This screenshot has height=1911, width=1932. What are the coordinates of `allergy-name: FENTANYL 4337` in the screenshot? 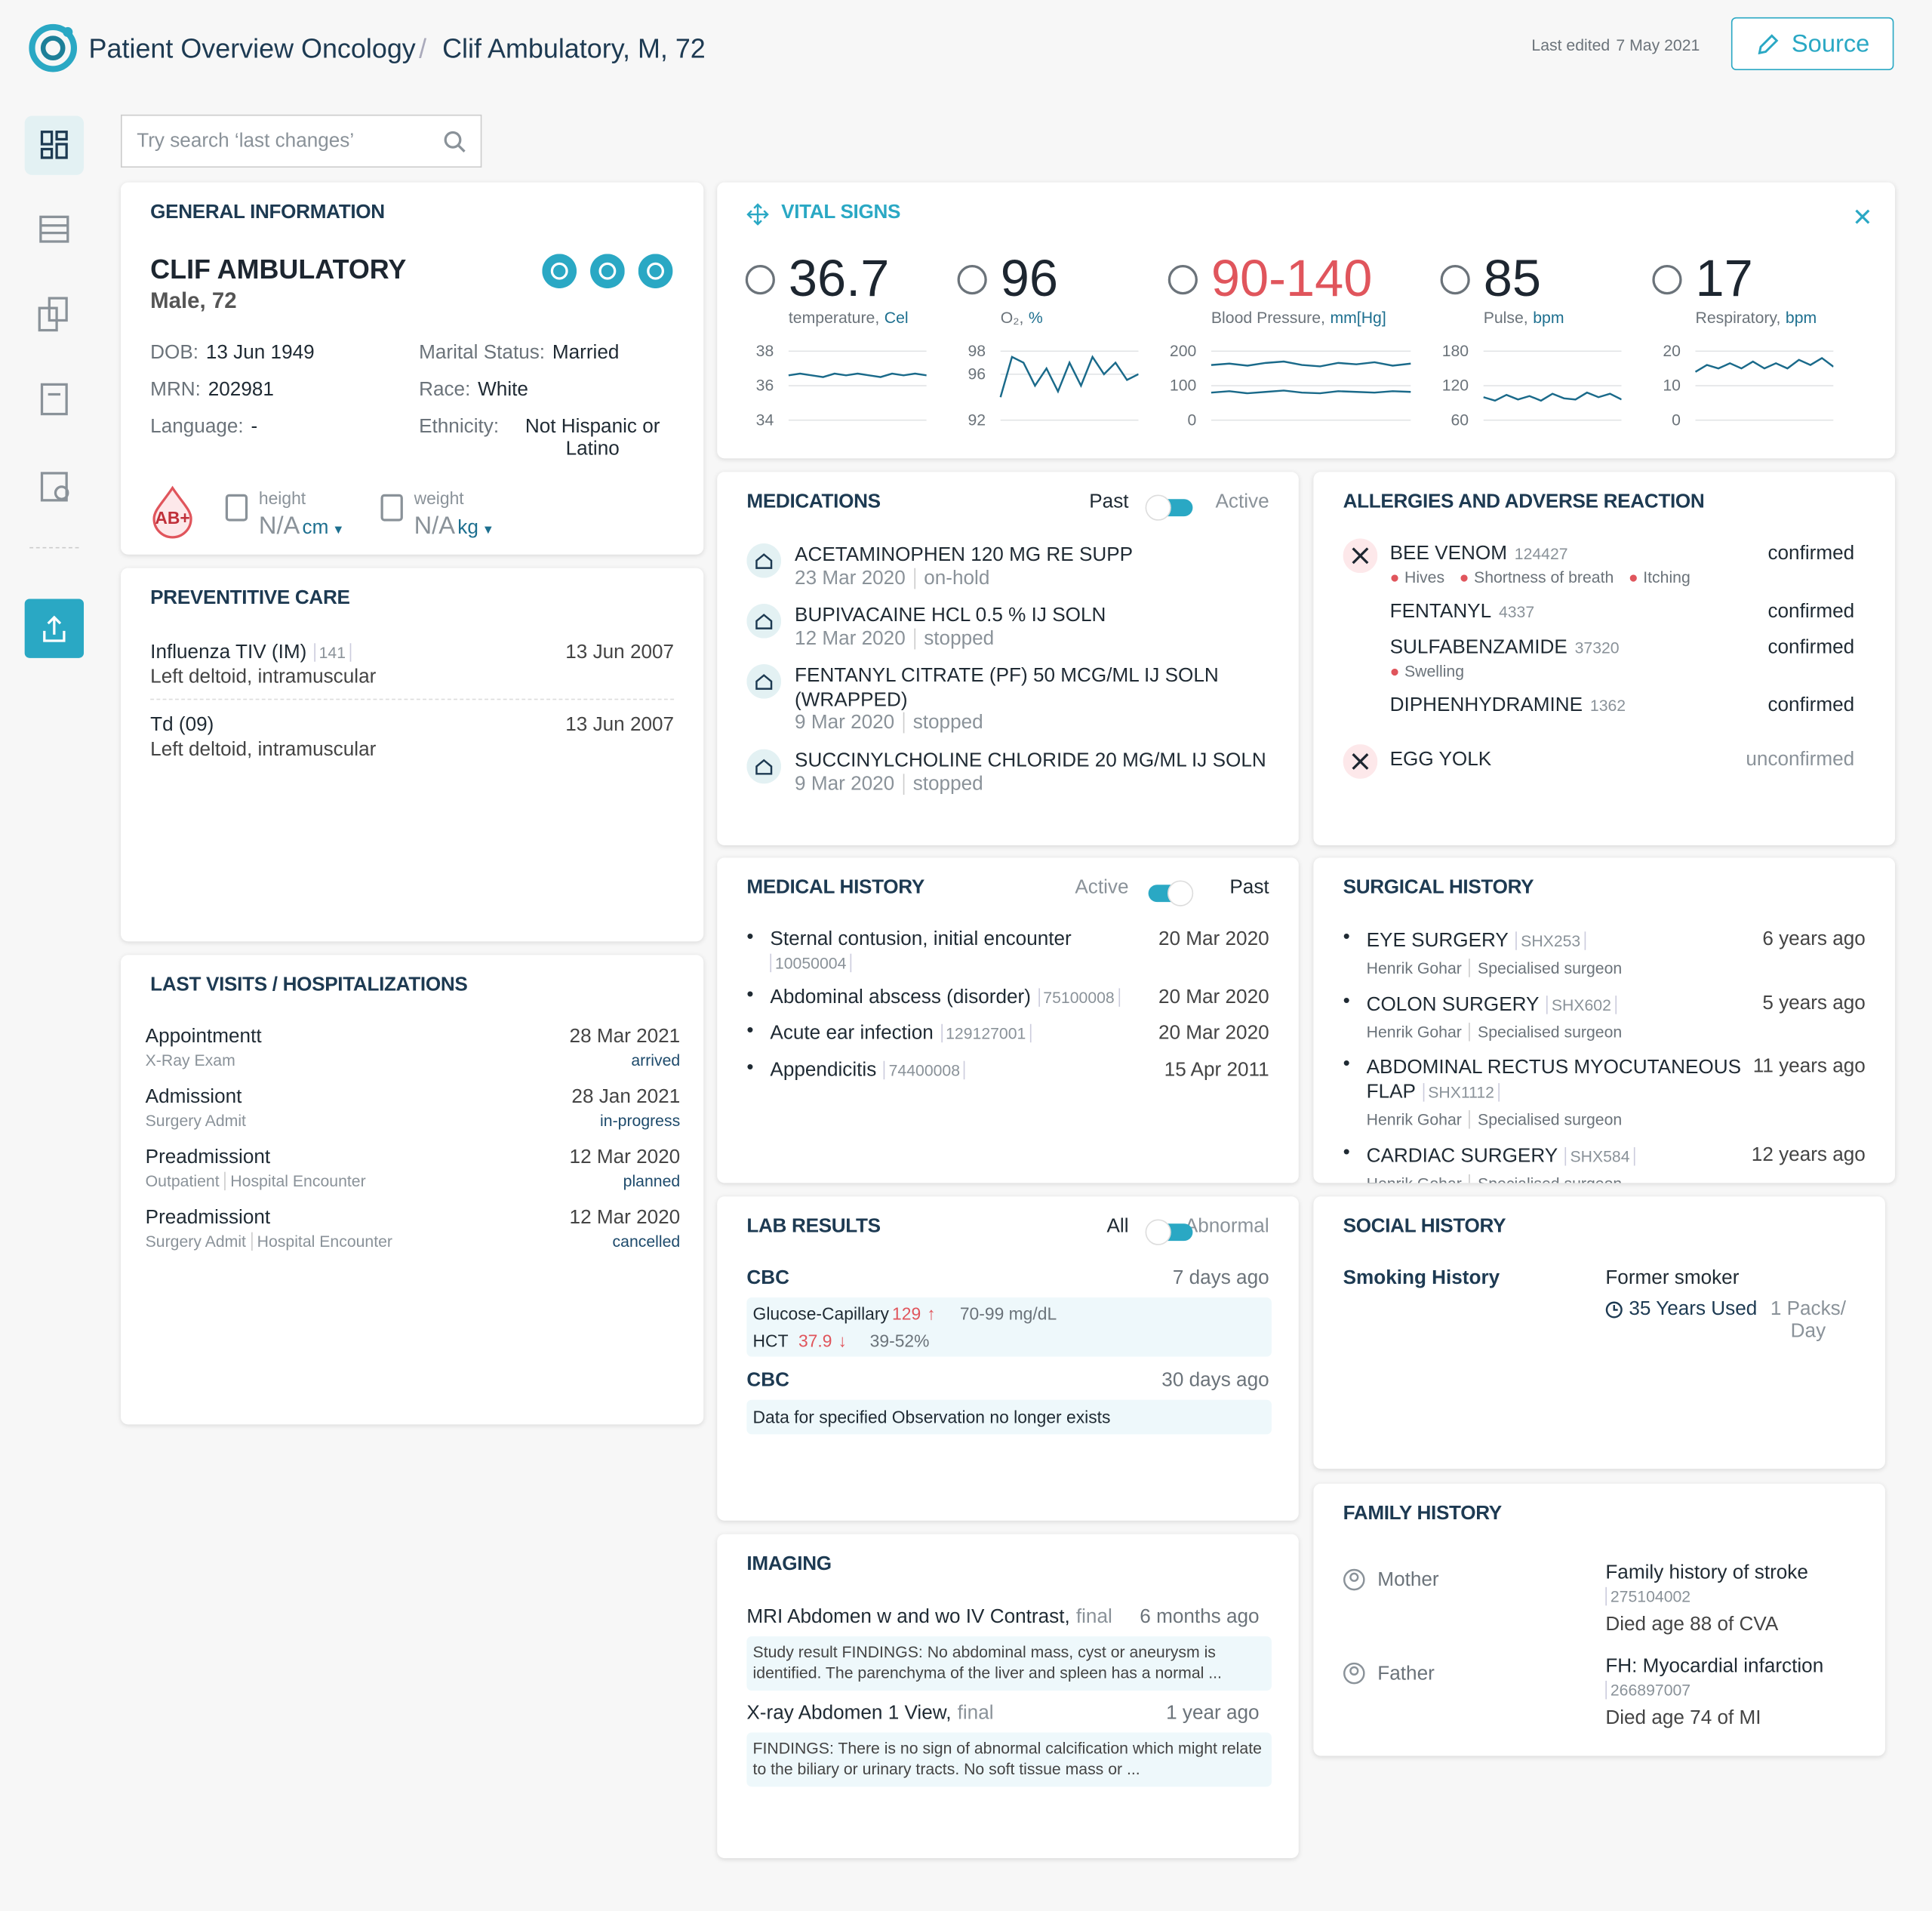 It's located at (1462, 612).